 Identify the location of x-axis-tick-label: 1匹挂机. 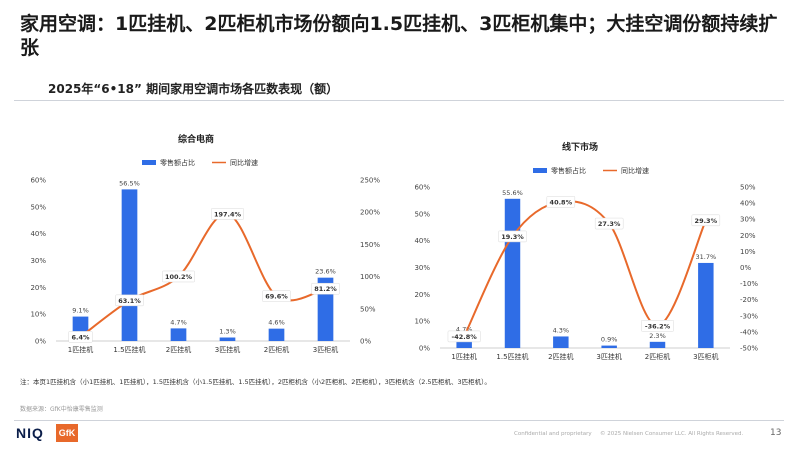
(80, 349).